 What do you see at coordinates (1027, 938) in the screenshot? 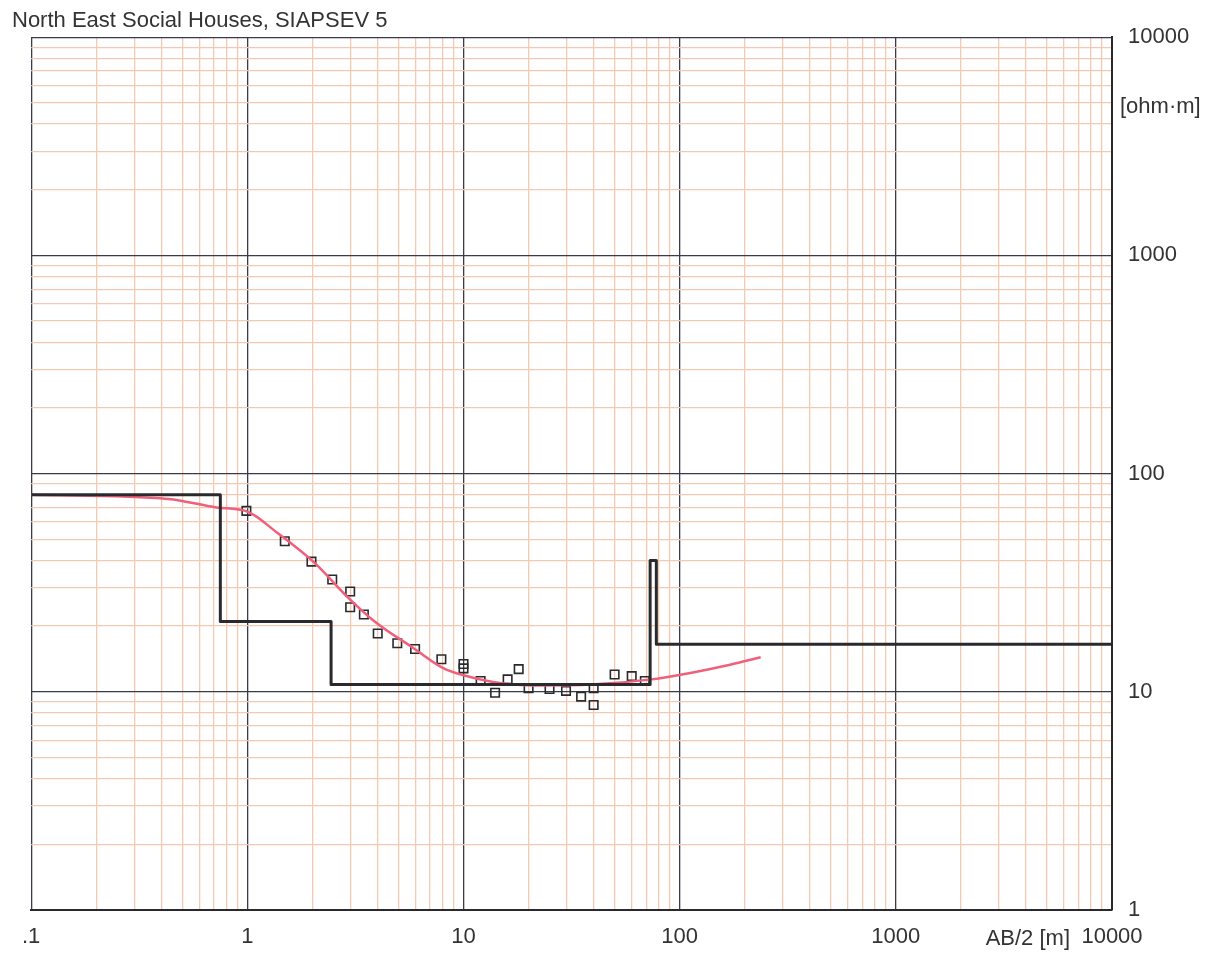
I see `x-axis-title: AB/2 [m]` at bounding box center [1027, 938].